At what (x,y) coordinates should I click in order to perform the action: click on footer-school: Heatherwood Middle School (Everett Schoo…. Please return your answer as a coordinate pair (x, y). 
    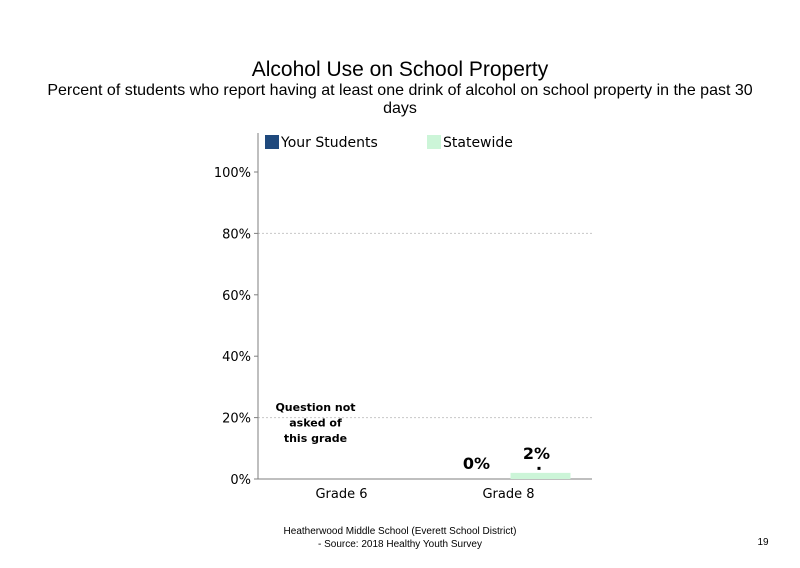
    Looking at the image, I should click on (400, 531).